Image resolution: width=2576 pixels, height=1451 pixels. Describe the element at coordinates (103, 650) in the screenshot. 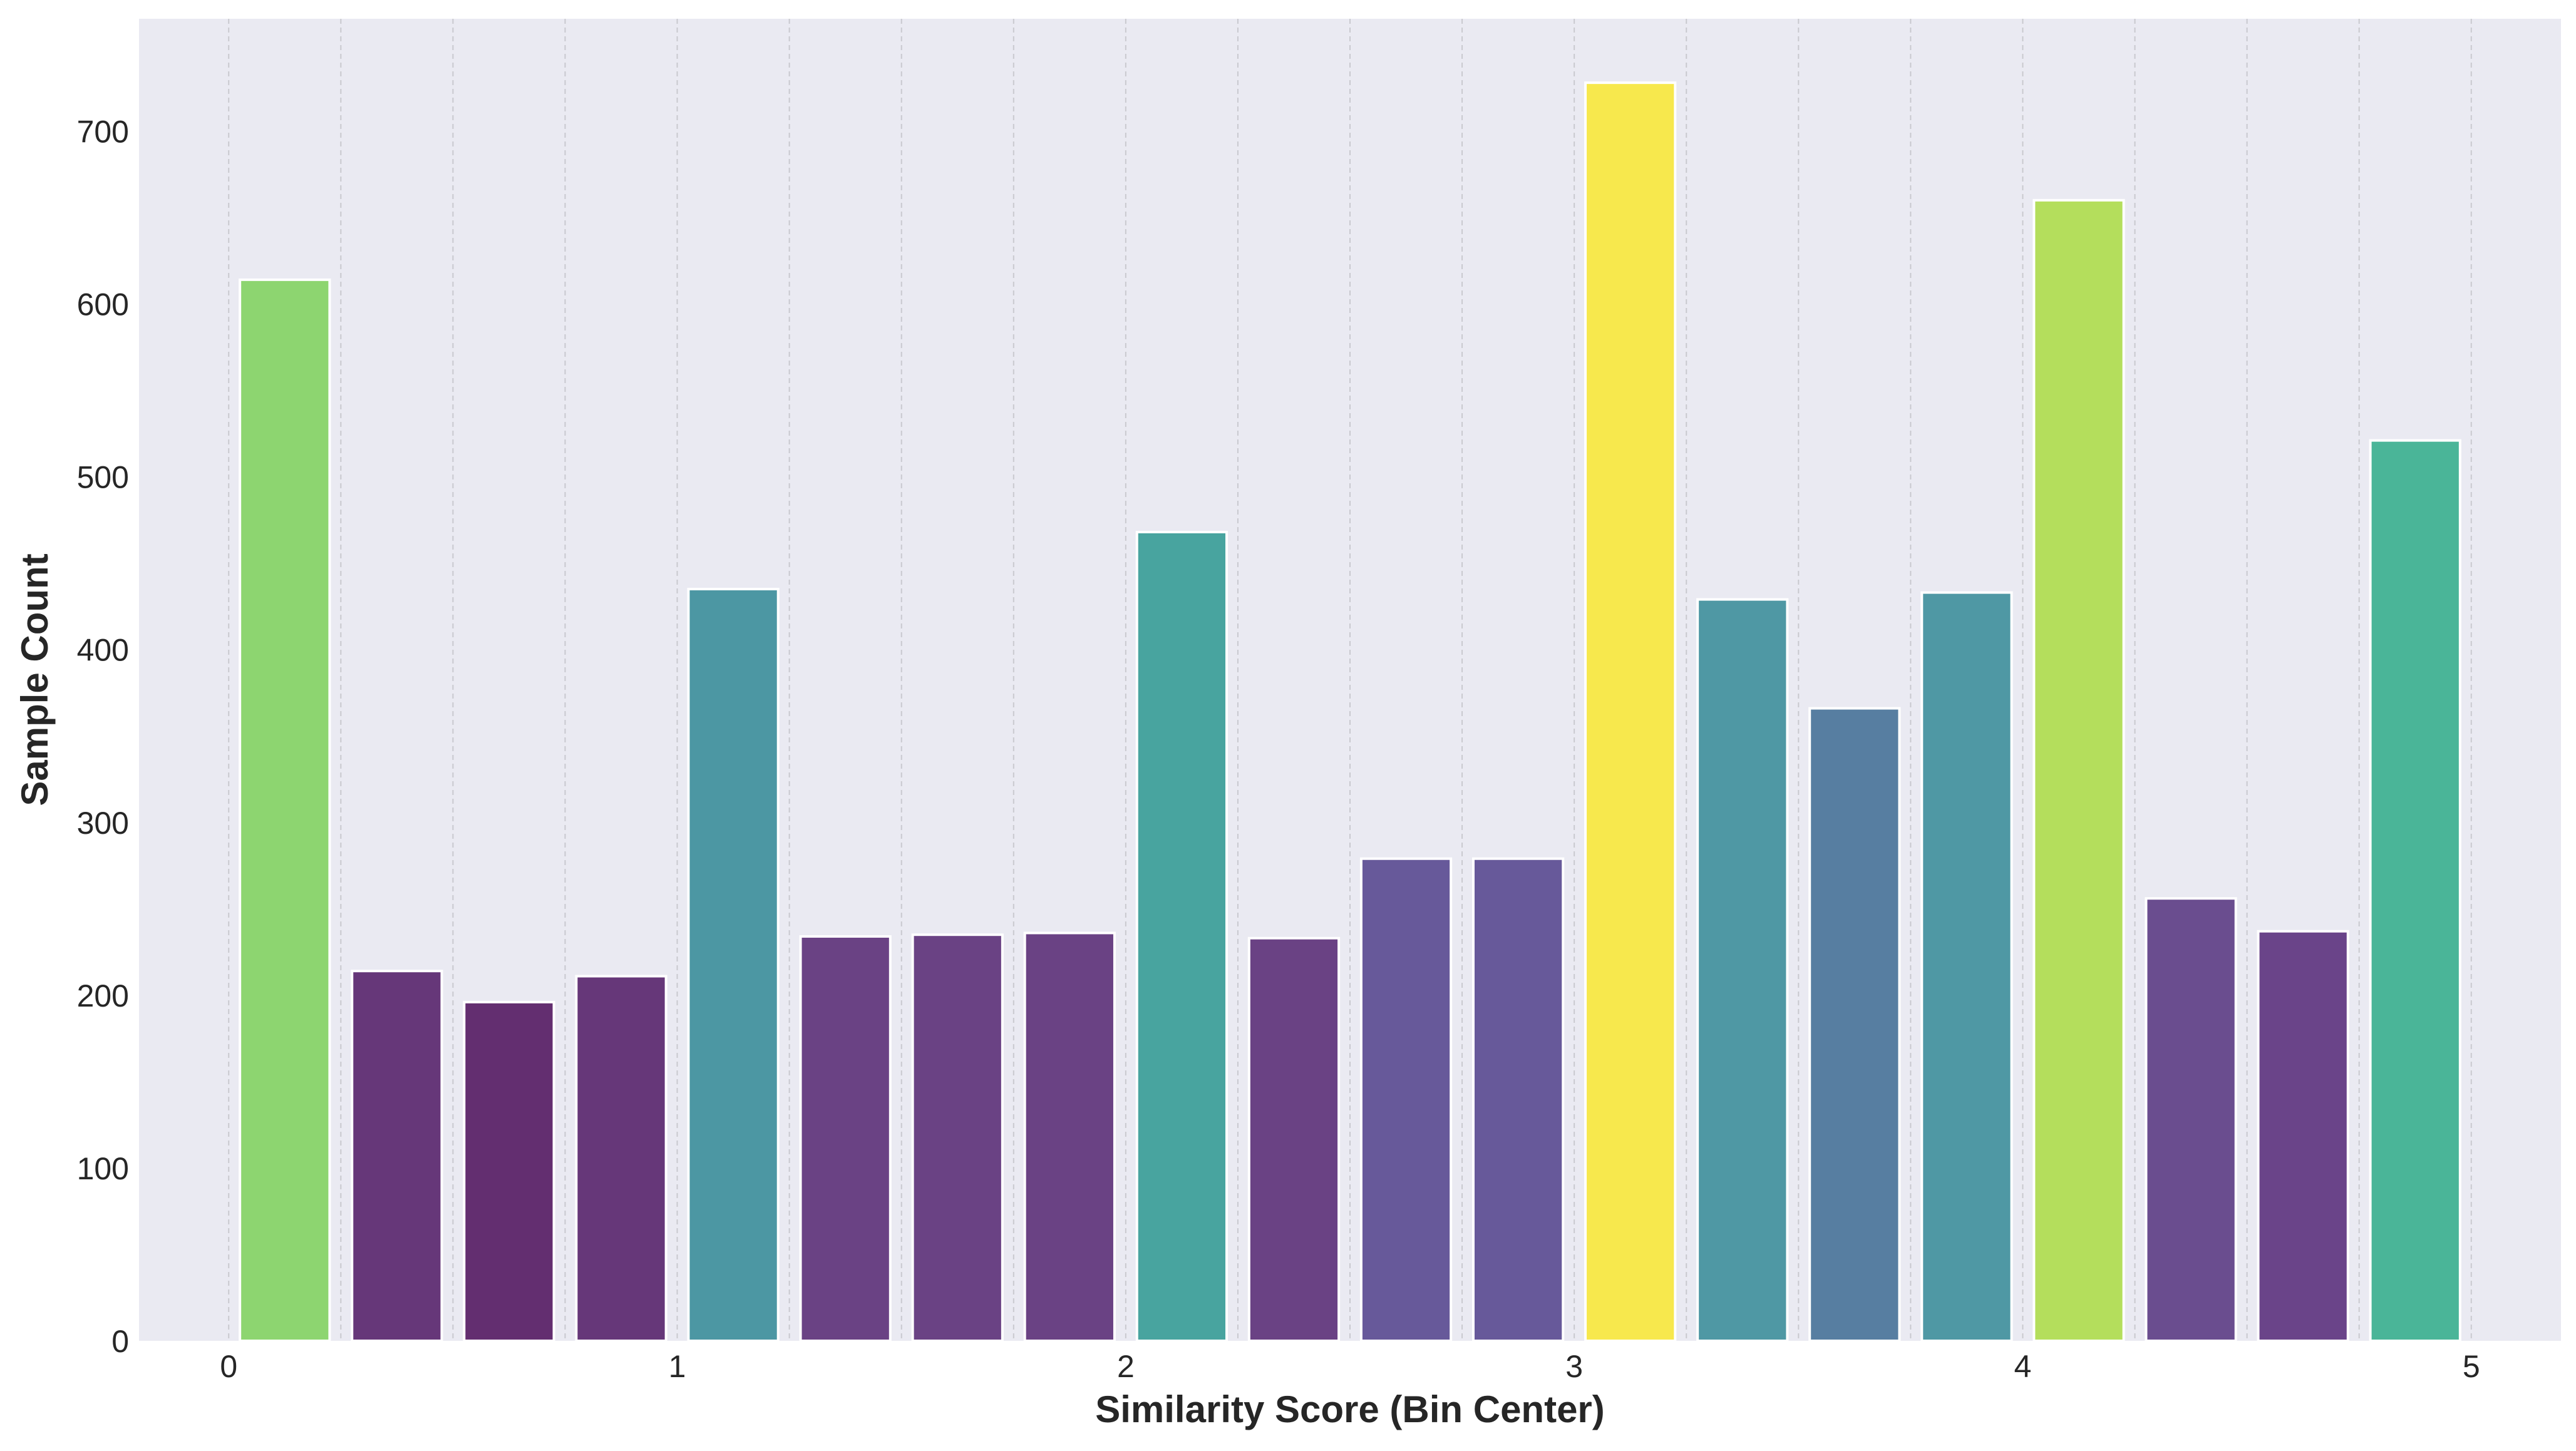

I see `y-tick-label-400: 400` at that location.